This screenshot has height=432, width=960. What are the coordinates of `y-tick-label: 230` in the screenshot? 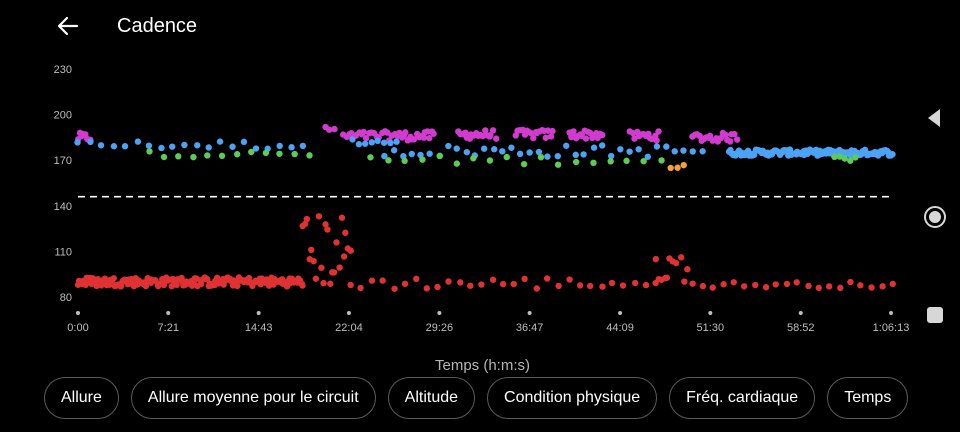 It's located at (63, 70).